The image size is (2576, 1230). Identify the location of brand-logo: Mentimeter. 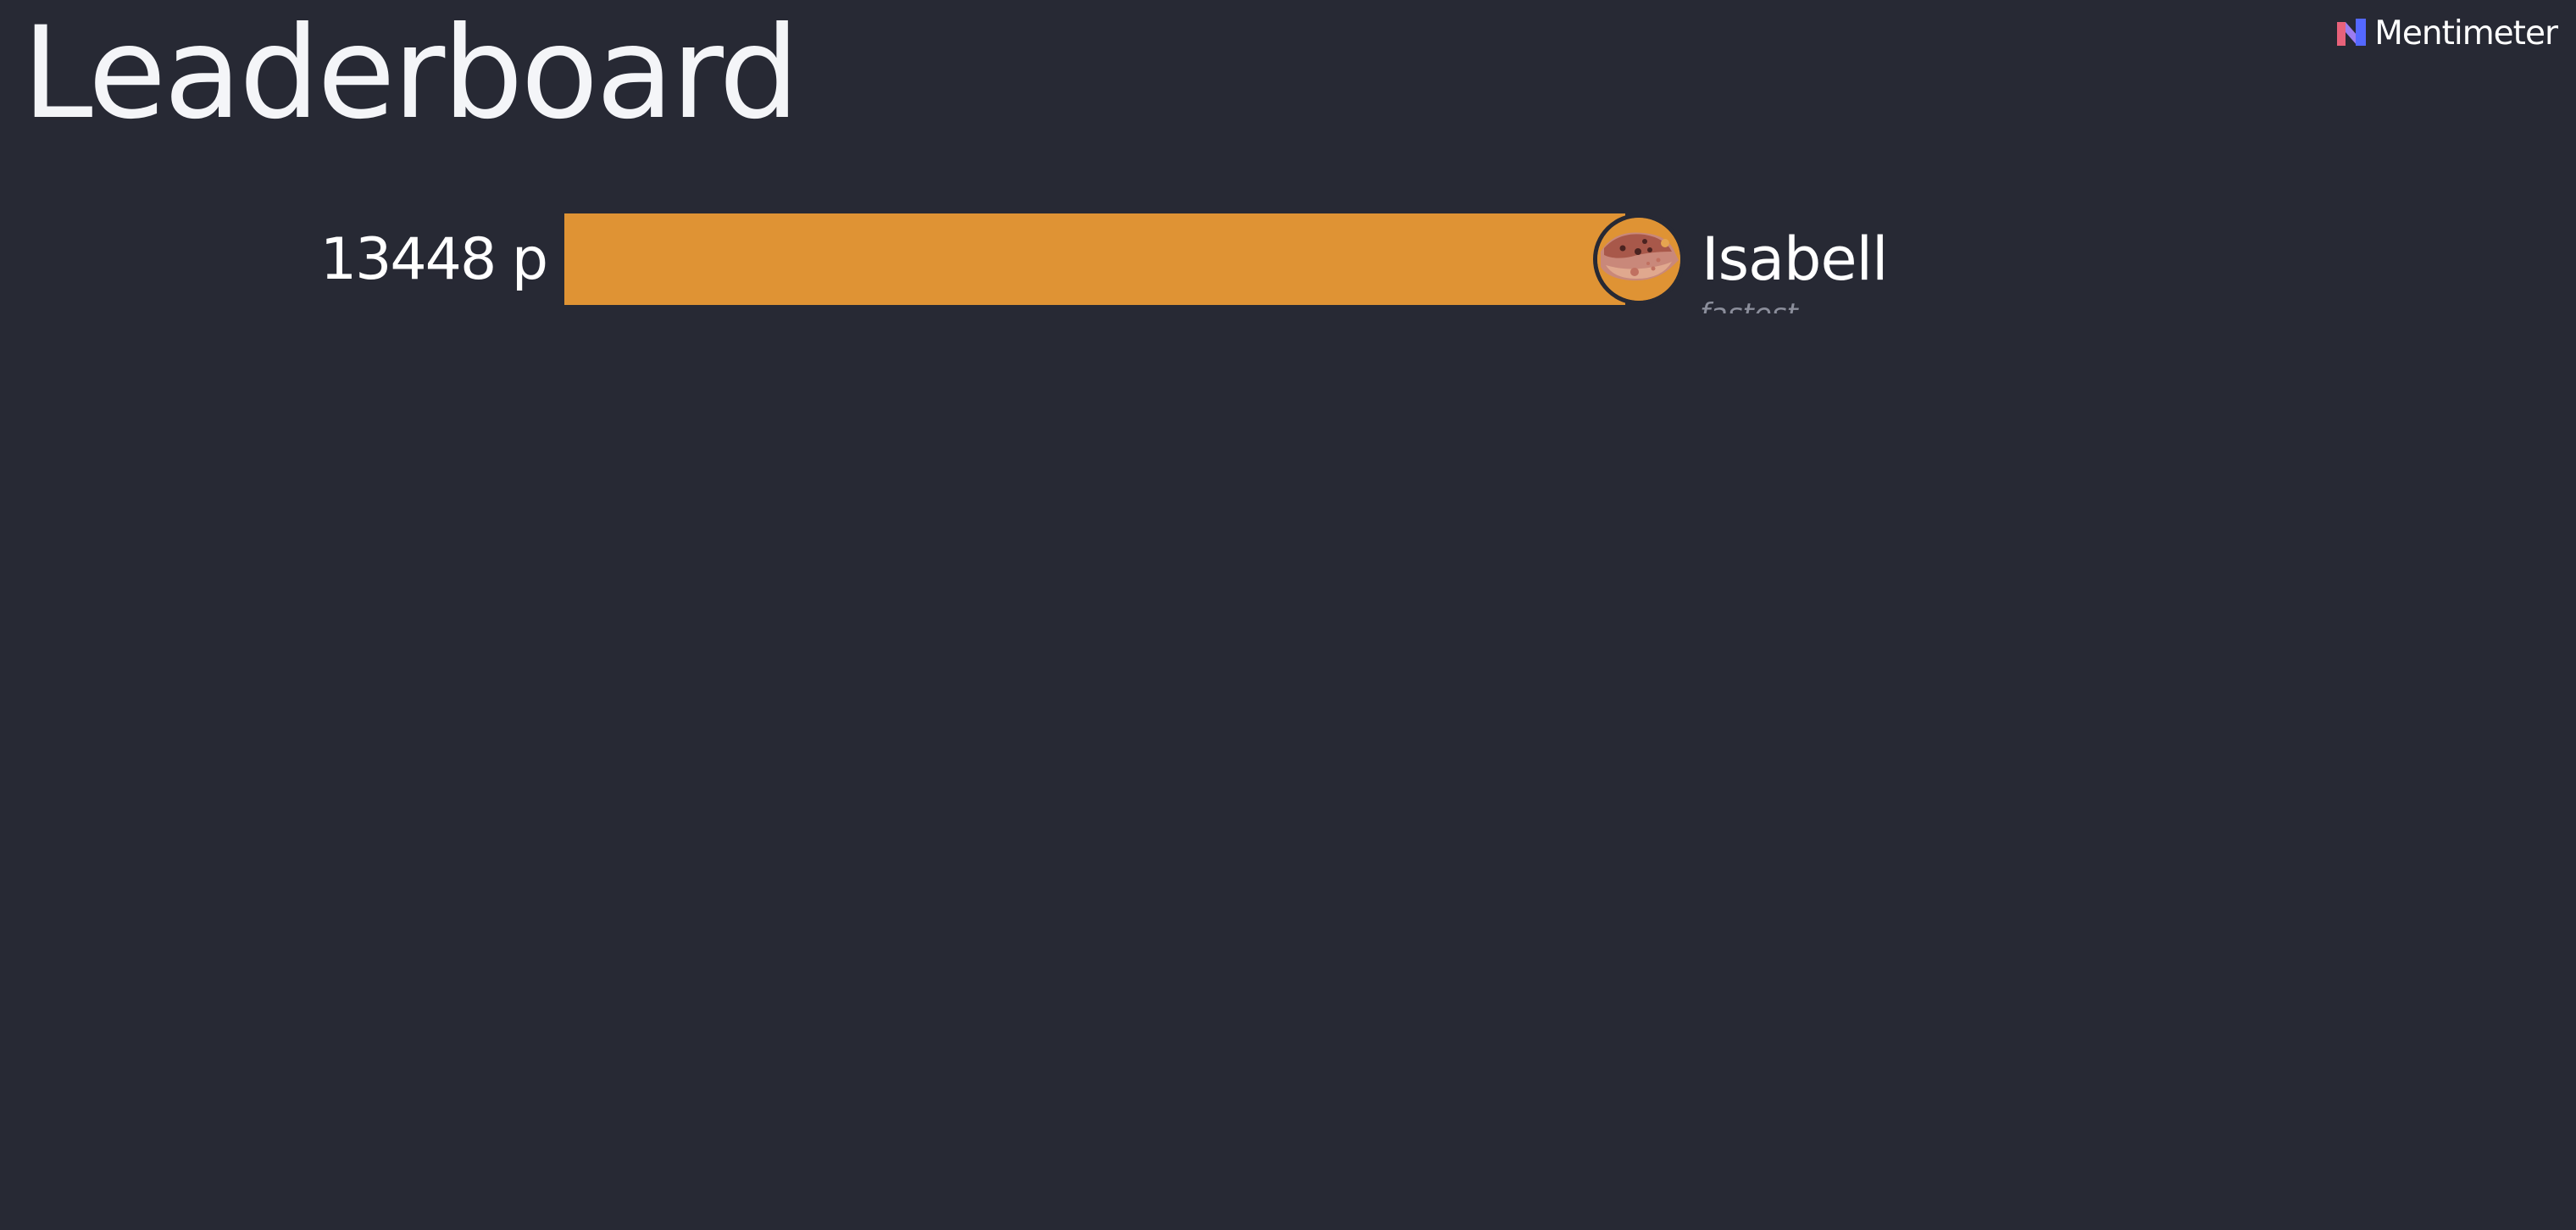
(2447, 33).